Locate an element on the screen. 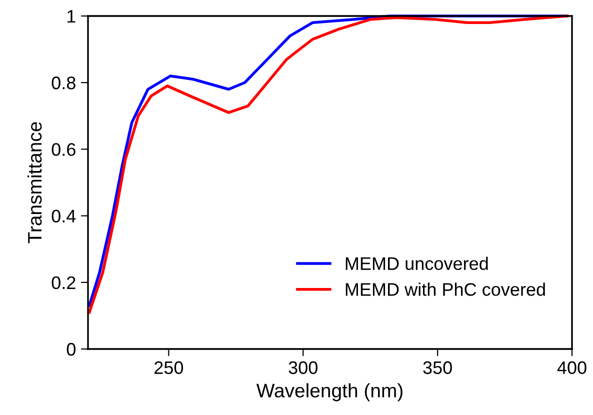 The height and width of the screenshot is (415, 593). y-tick-label: 0 is located at coordinates (71, 349).